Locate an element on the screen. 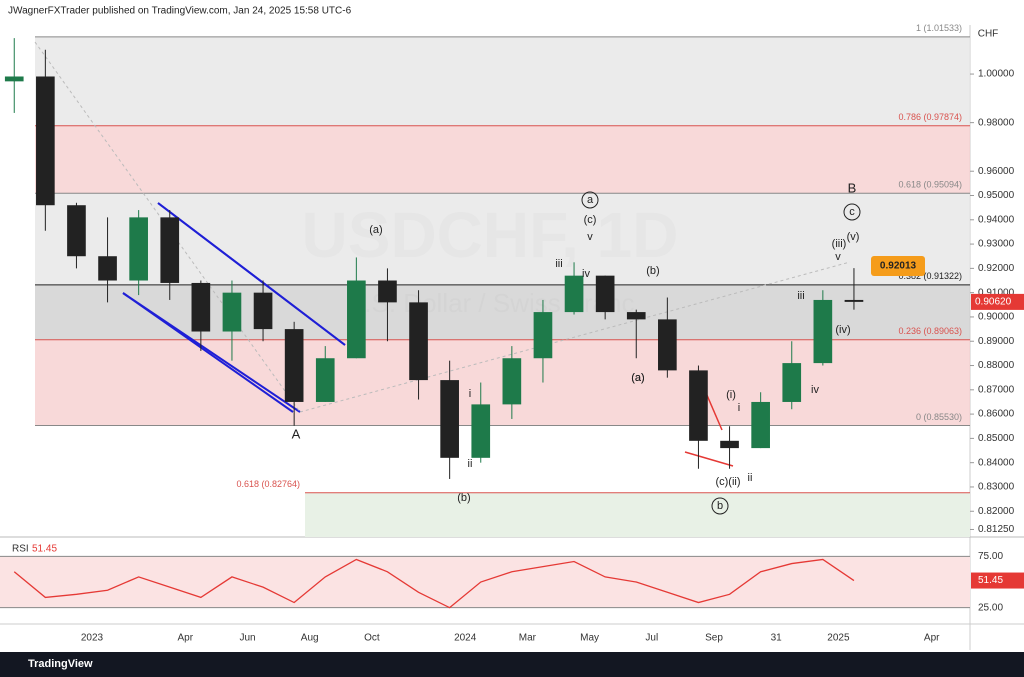  y-tick-label: 0.90000 is located at coordinates (996, 317).